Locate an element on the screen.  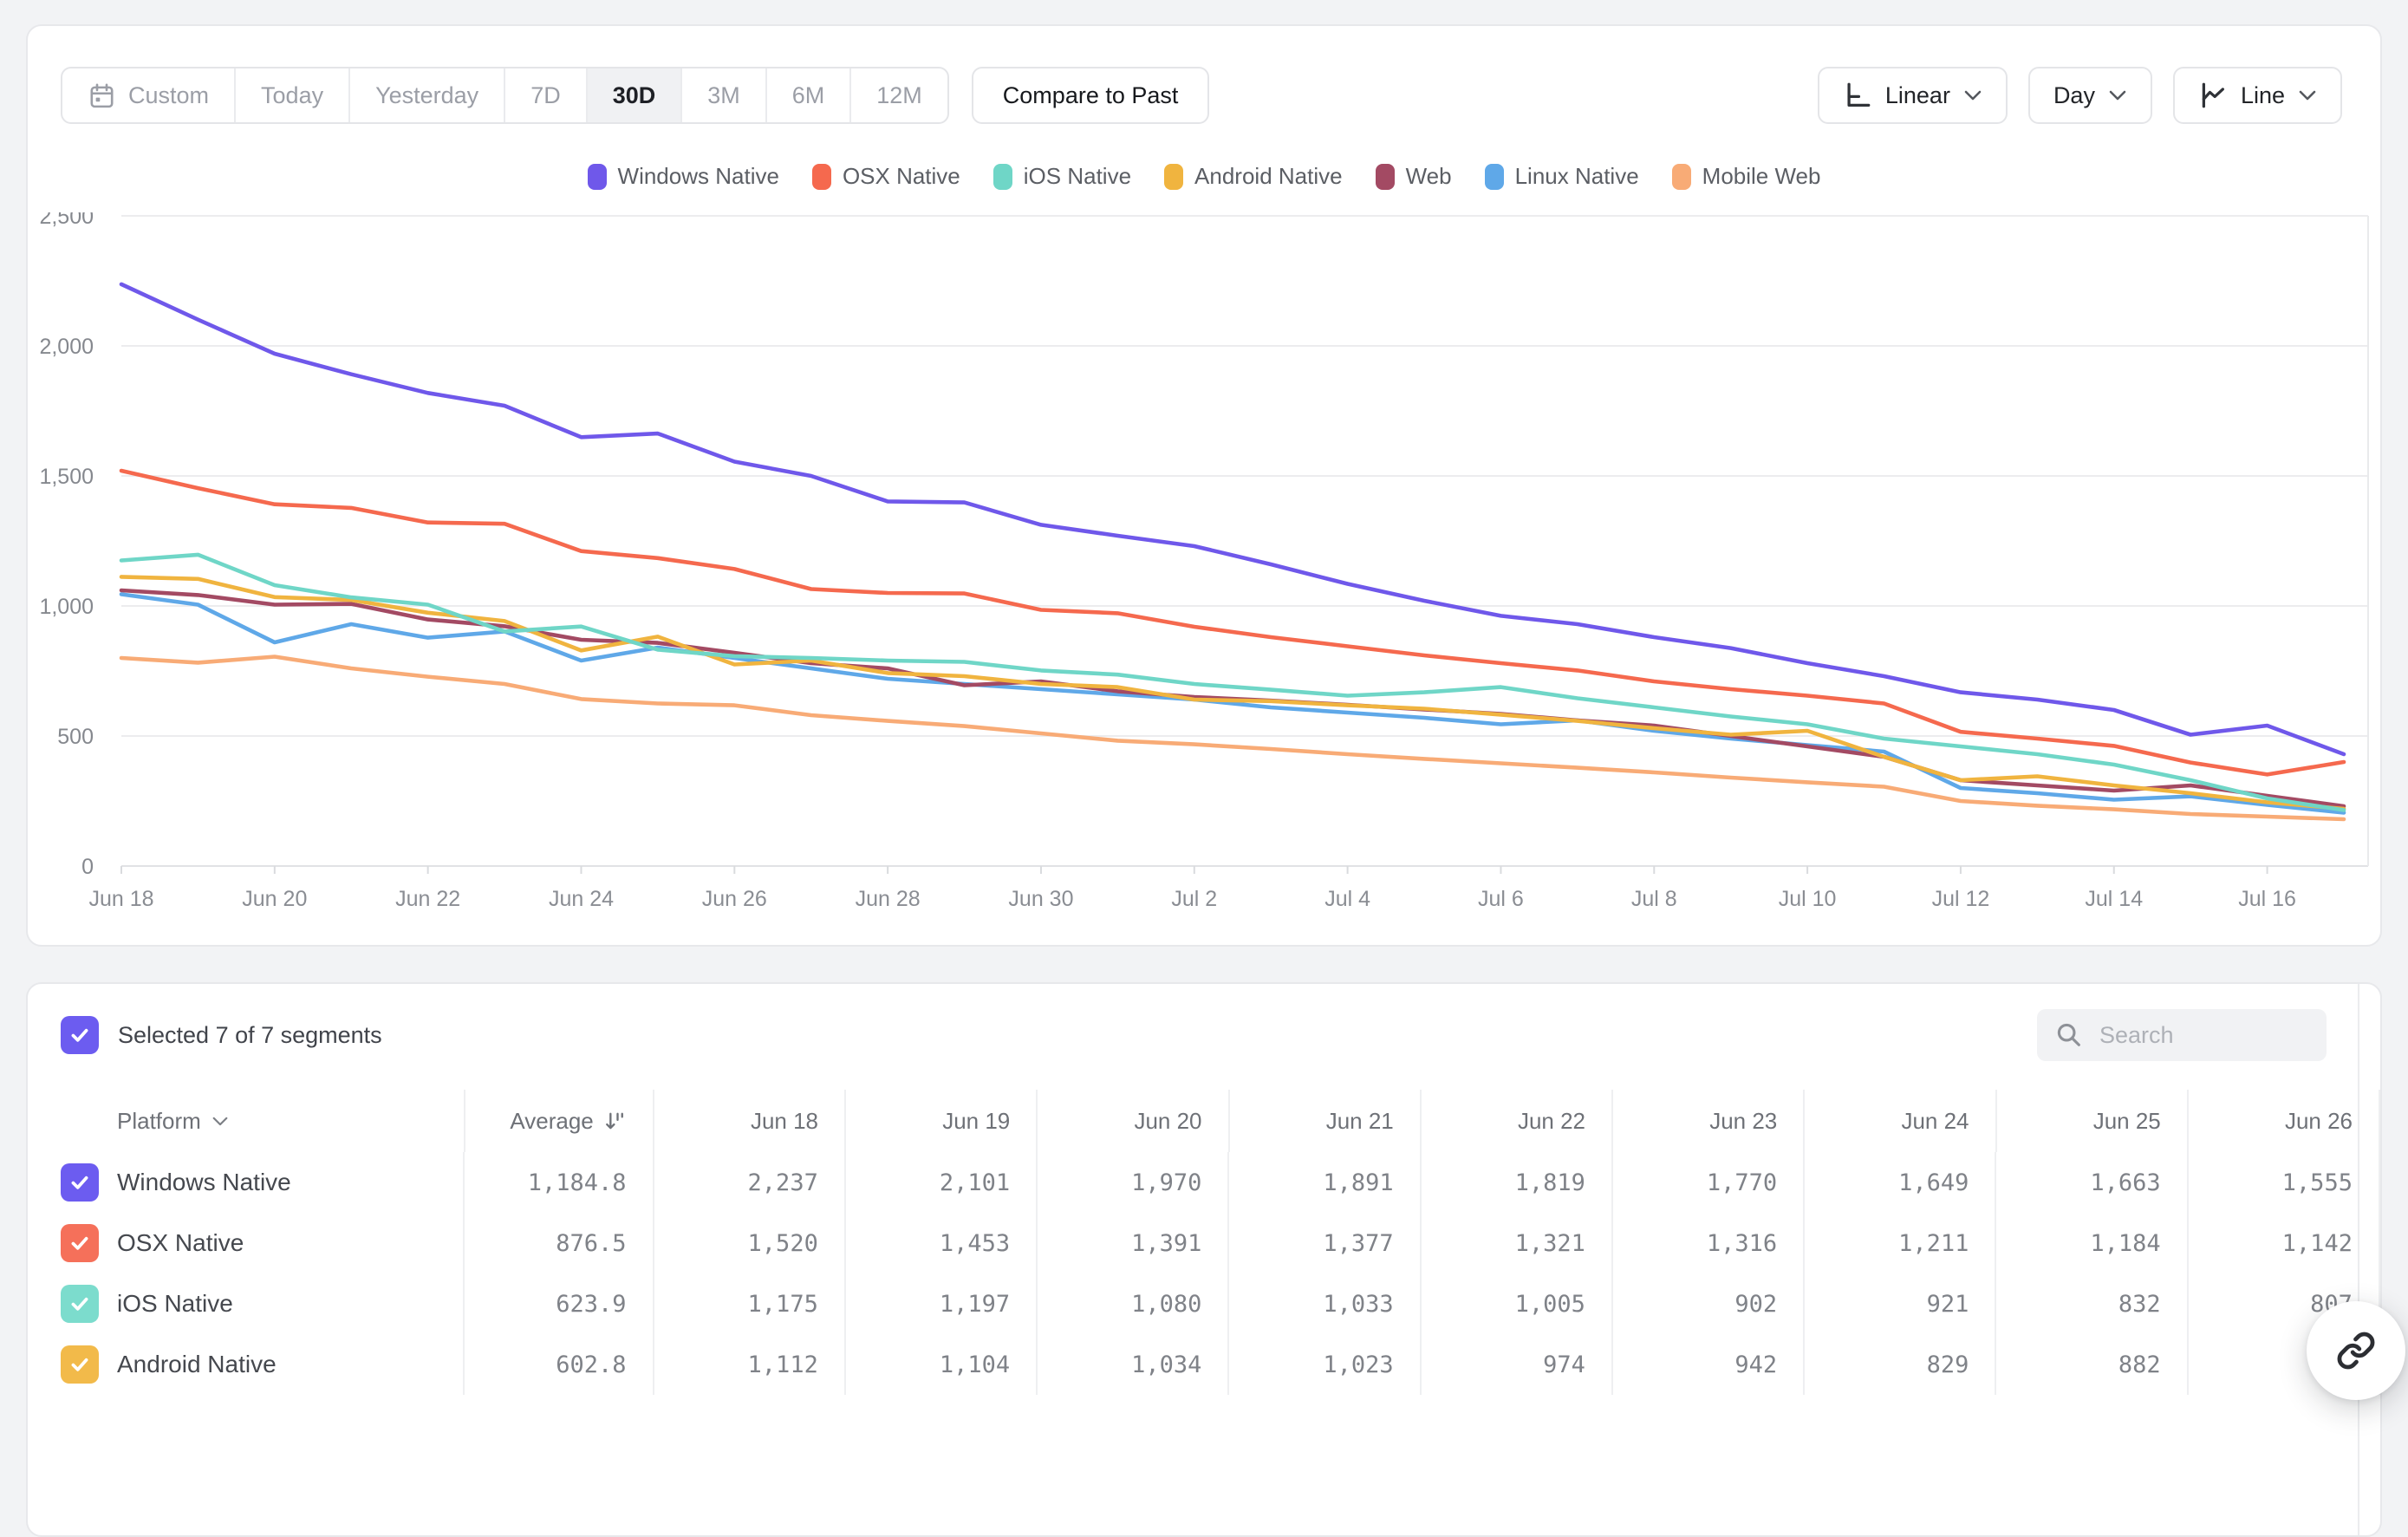
column-header-date: Jun 21 is located at coordinates (1326, 1121).